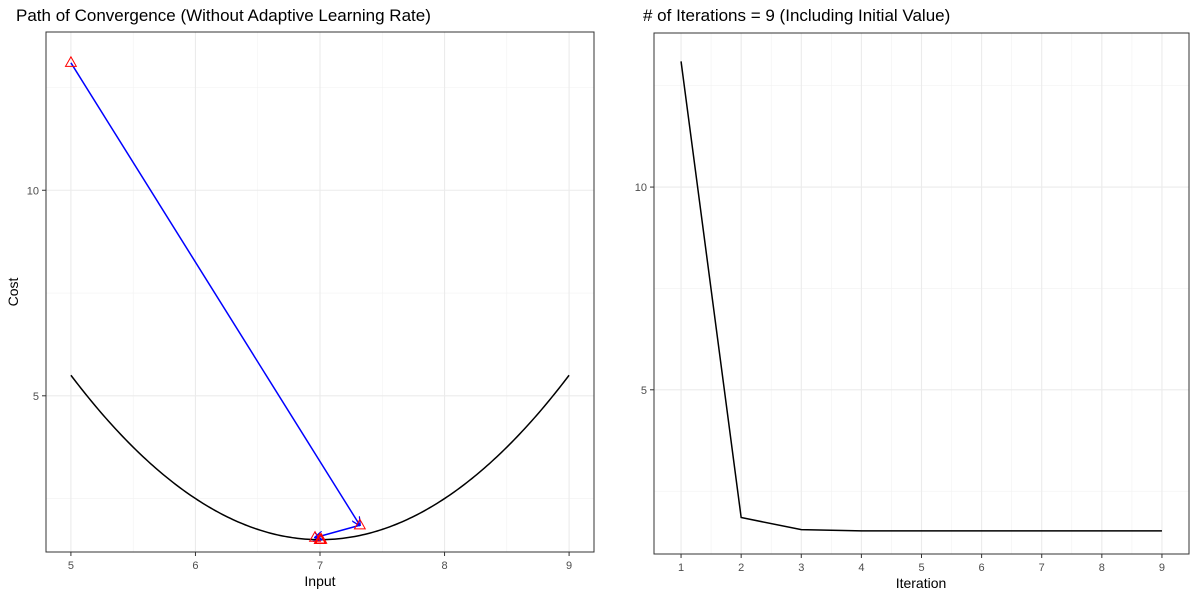 The image size is (1204, 596). I want to click on x-tick-label: 4, so click(861, 568).